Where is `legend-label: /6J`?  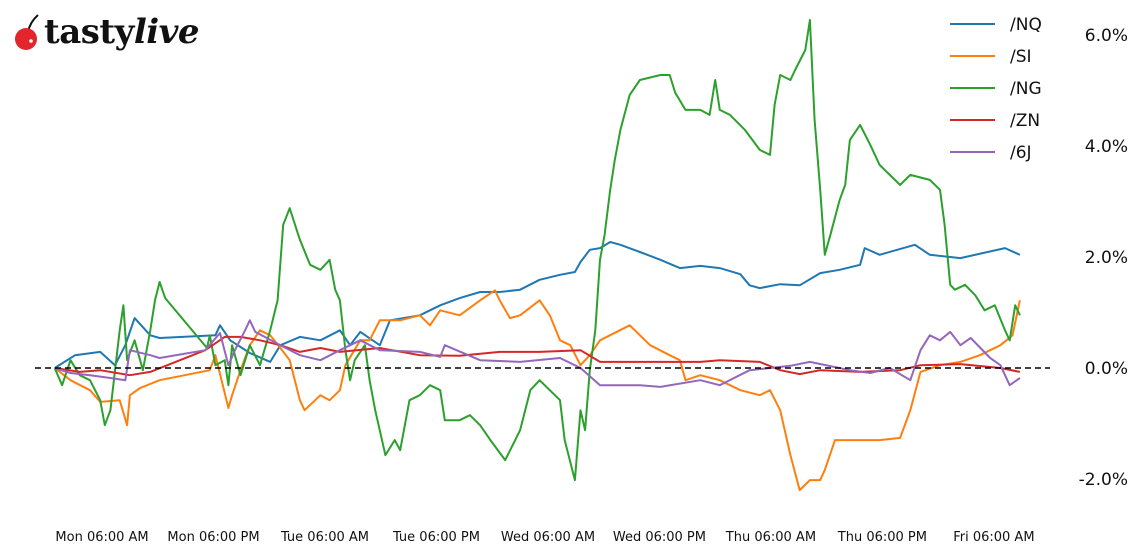 legend-label: /6J is located at coordinates (1021, 153).